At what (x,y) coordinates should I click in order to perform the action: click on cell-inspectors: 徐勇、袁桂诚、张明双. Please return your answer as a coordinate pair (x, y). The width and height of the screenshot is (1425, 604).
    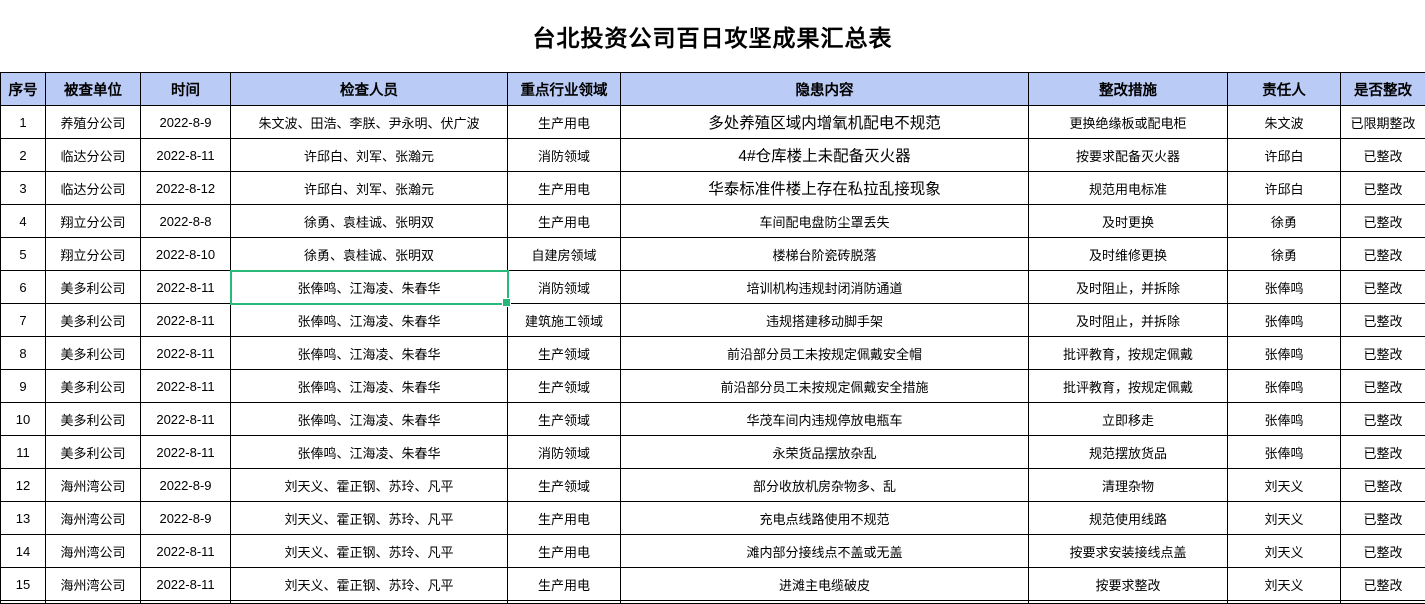
    Looking at the image, I should click on (369, 221).